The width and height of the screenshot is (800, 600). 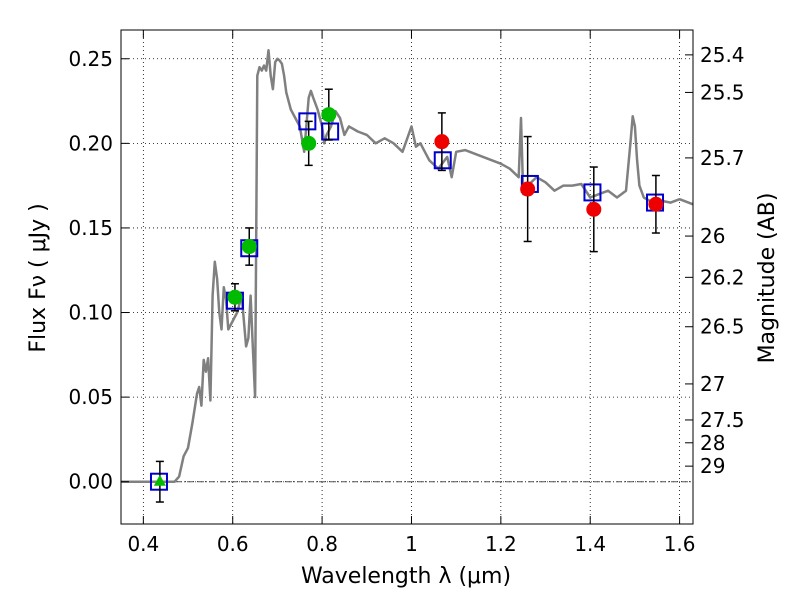 What do you see at coordinates (90, 482) in the screenshot?
I see `y-tick-label: 0.00` at bounding box center [90, 482].